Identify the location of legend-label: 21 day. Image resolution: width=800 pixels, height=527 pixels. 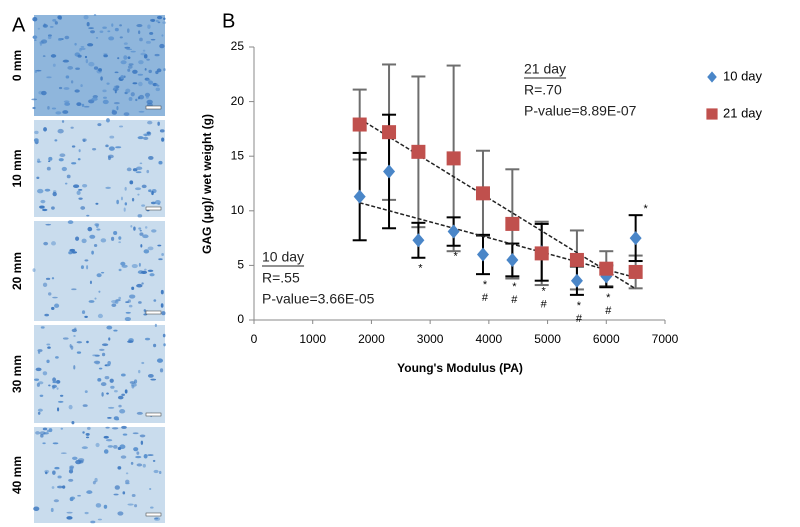
(743, 112).